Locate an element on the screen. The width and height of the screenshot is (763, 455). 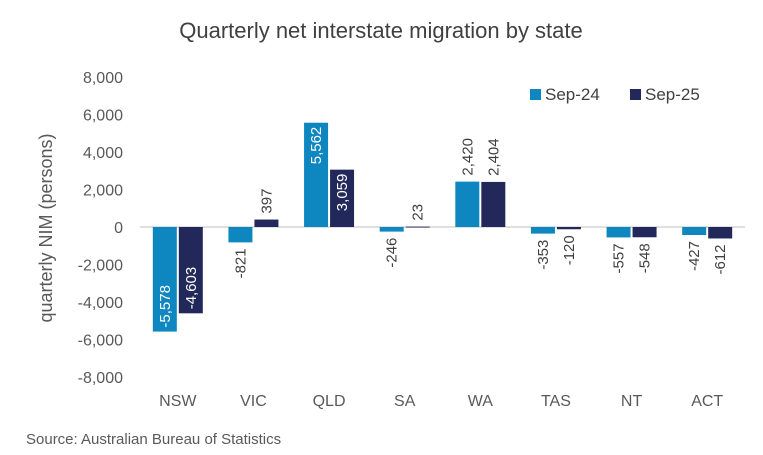
category-label-vic: VIC is located at coordinates (253, 401).